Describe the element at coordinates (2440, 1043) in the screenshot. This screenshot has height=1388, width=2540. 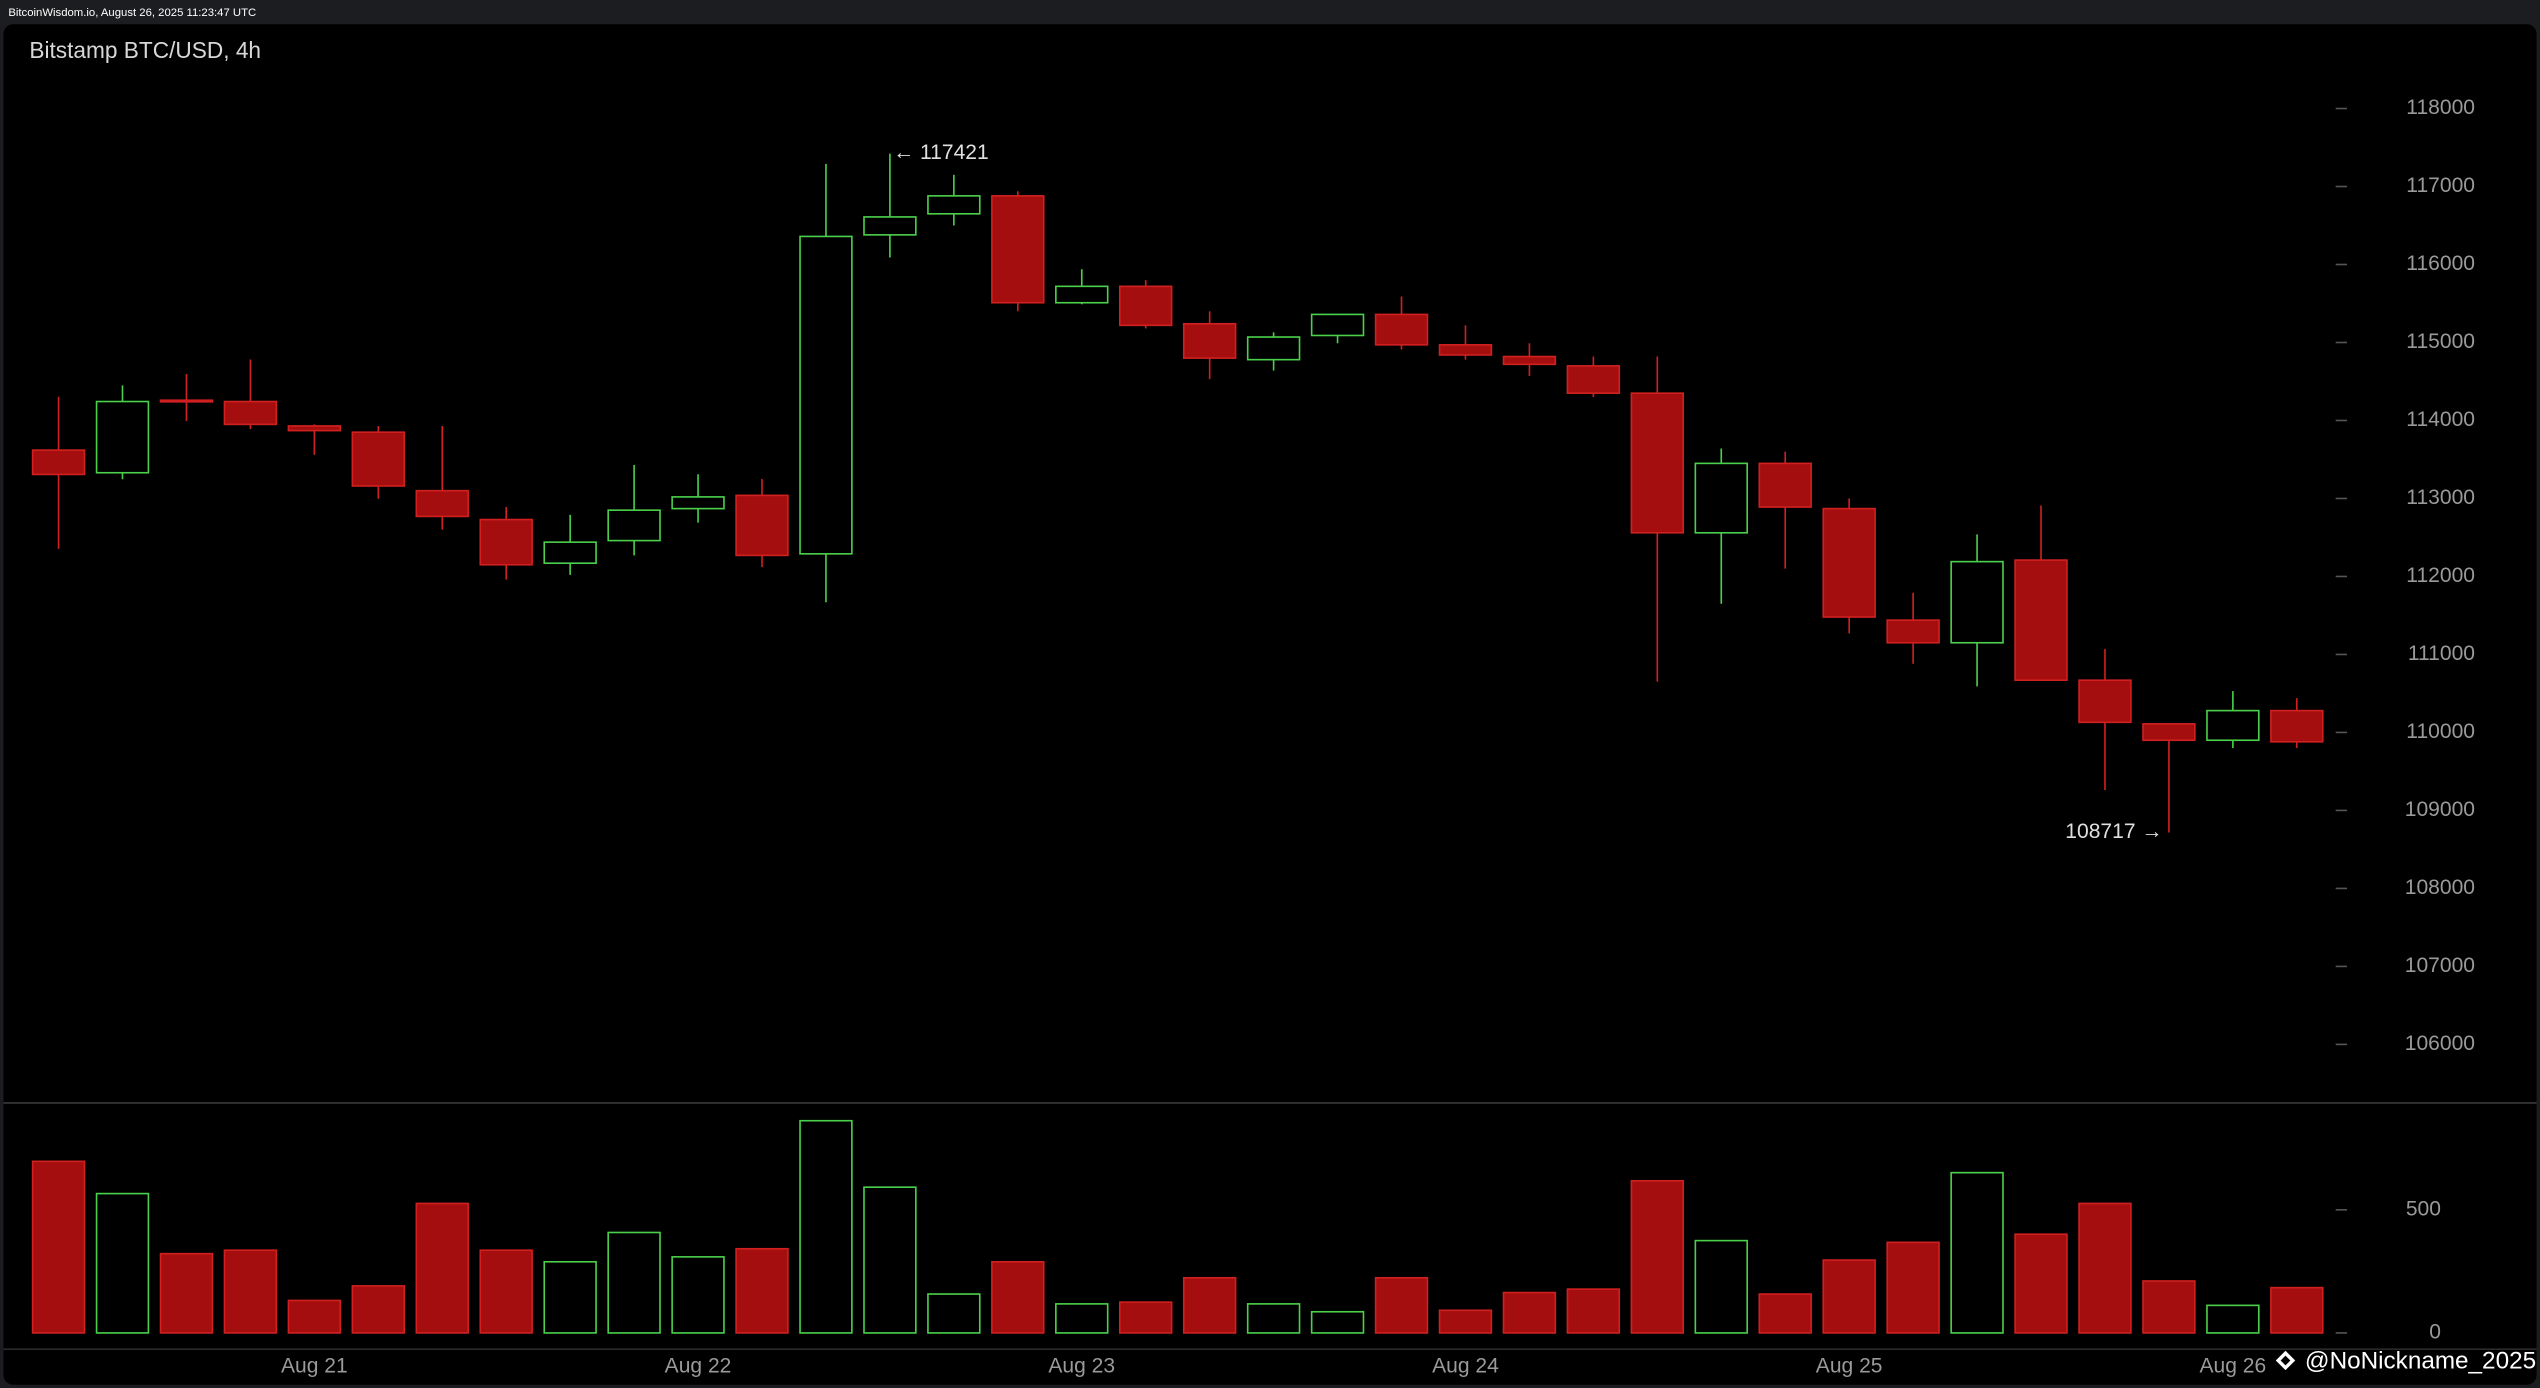
I see `y-tick-label: 106000` at that location.